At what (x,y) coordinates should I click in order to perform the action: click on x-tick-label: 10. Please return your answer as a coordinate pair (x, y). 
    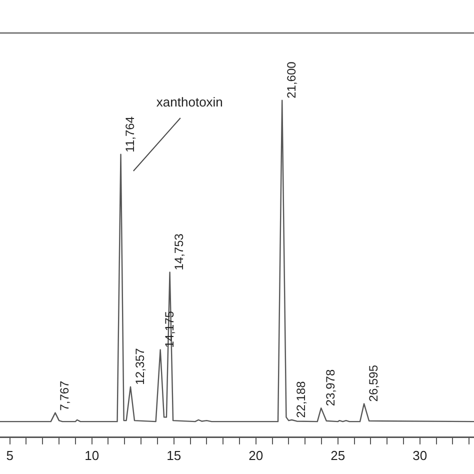
    Looking at the image, I should click on (92, 455).